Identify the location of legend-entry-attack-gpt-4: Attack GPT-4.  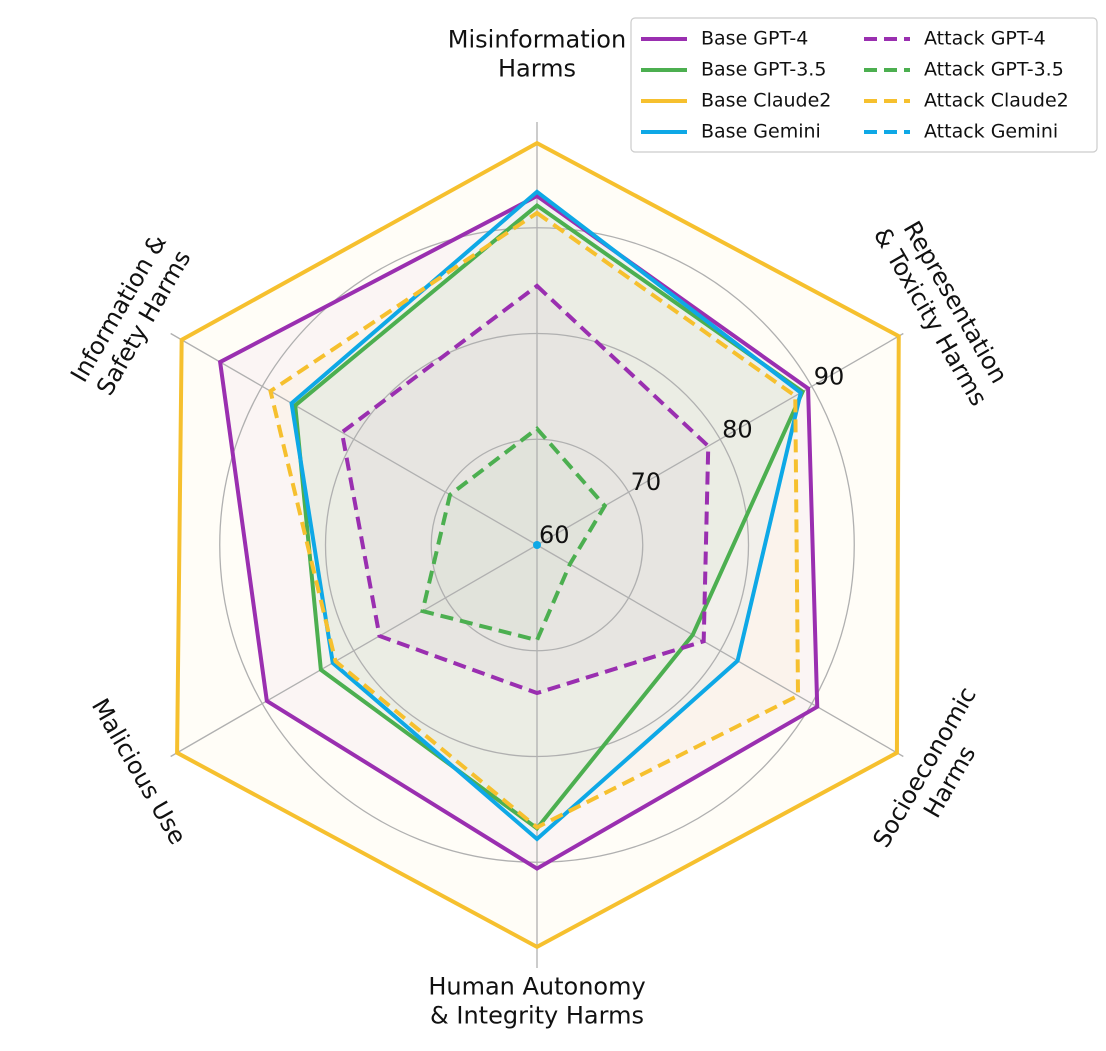
(955, 39).